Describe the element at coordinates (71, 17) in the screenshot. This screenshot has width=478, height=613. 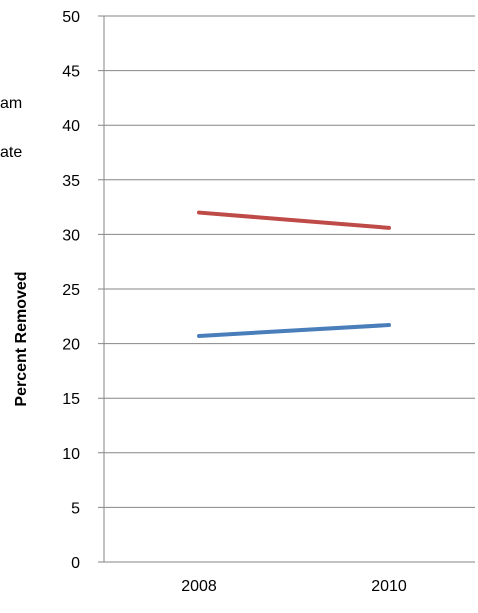
I see `y-tick-label: 50` at that location.